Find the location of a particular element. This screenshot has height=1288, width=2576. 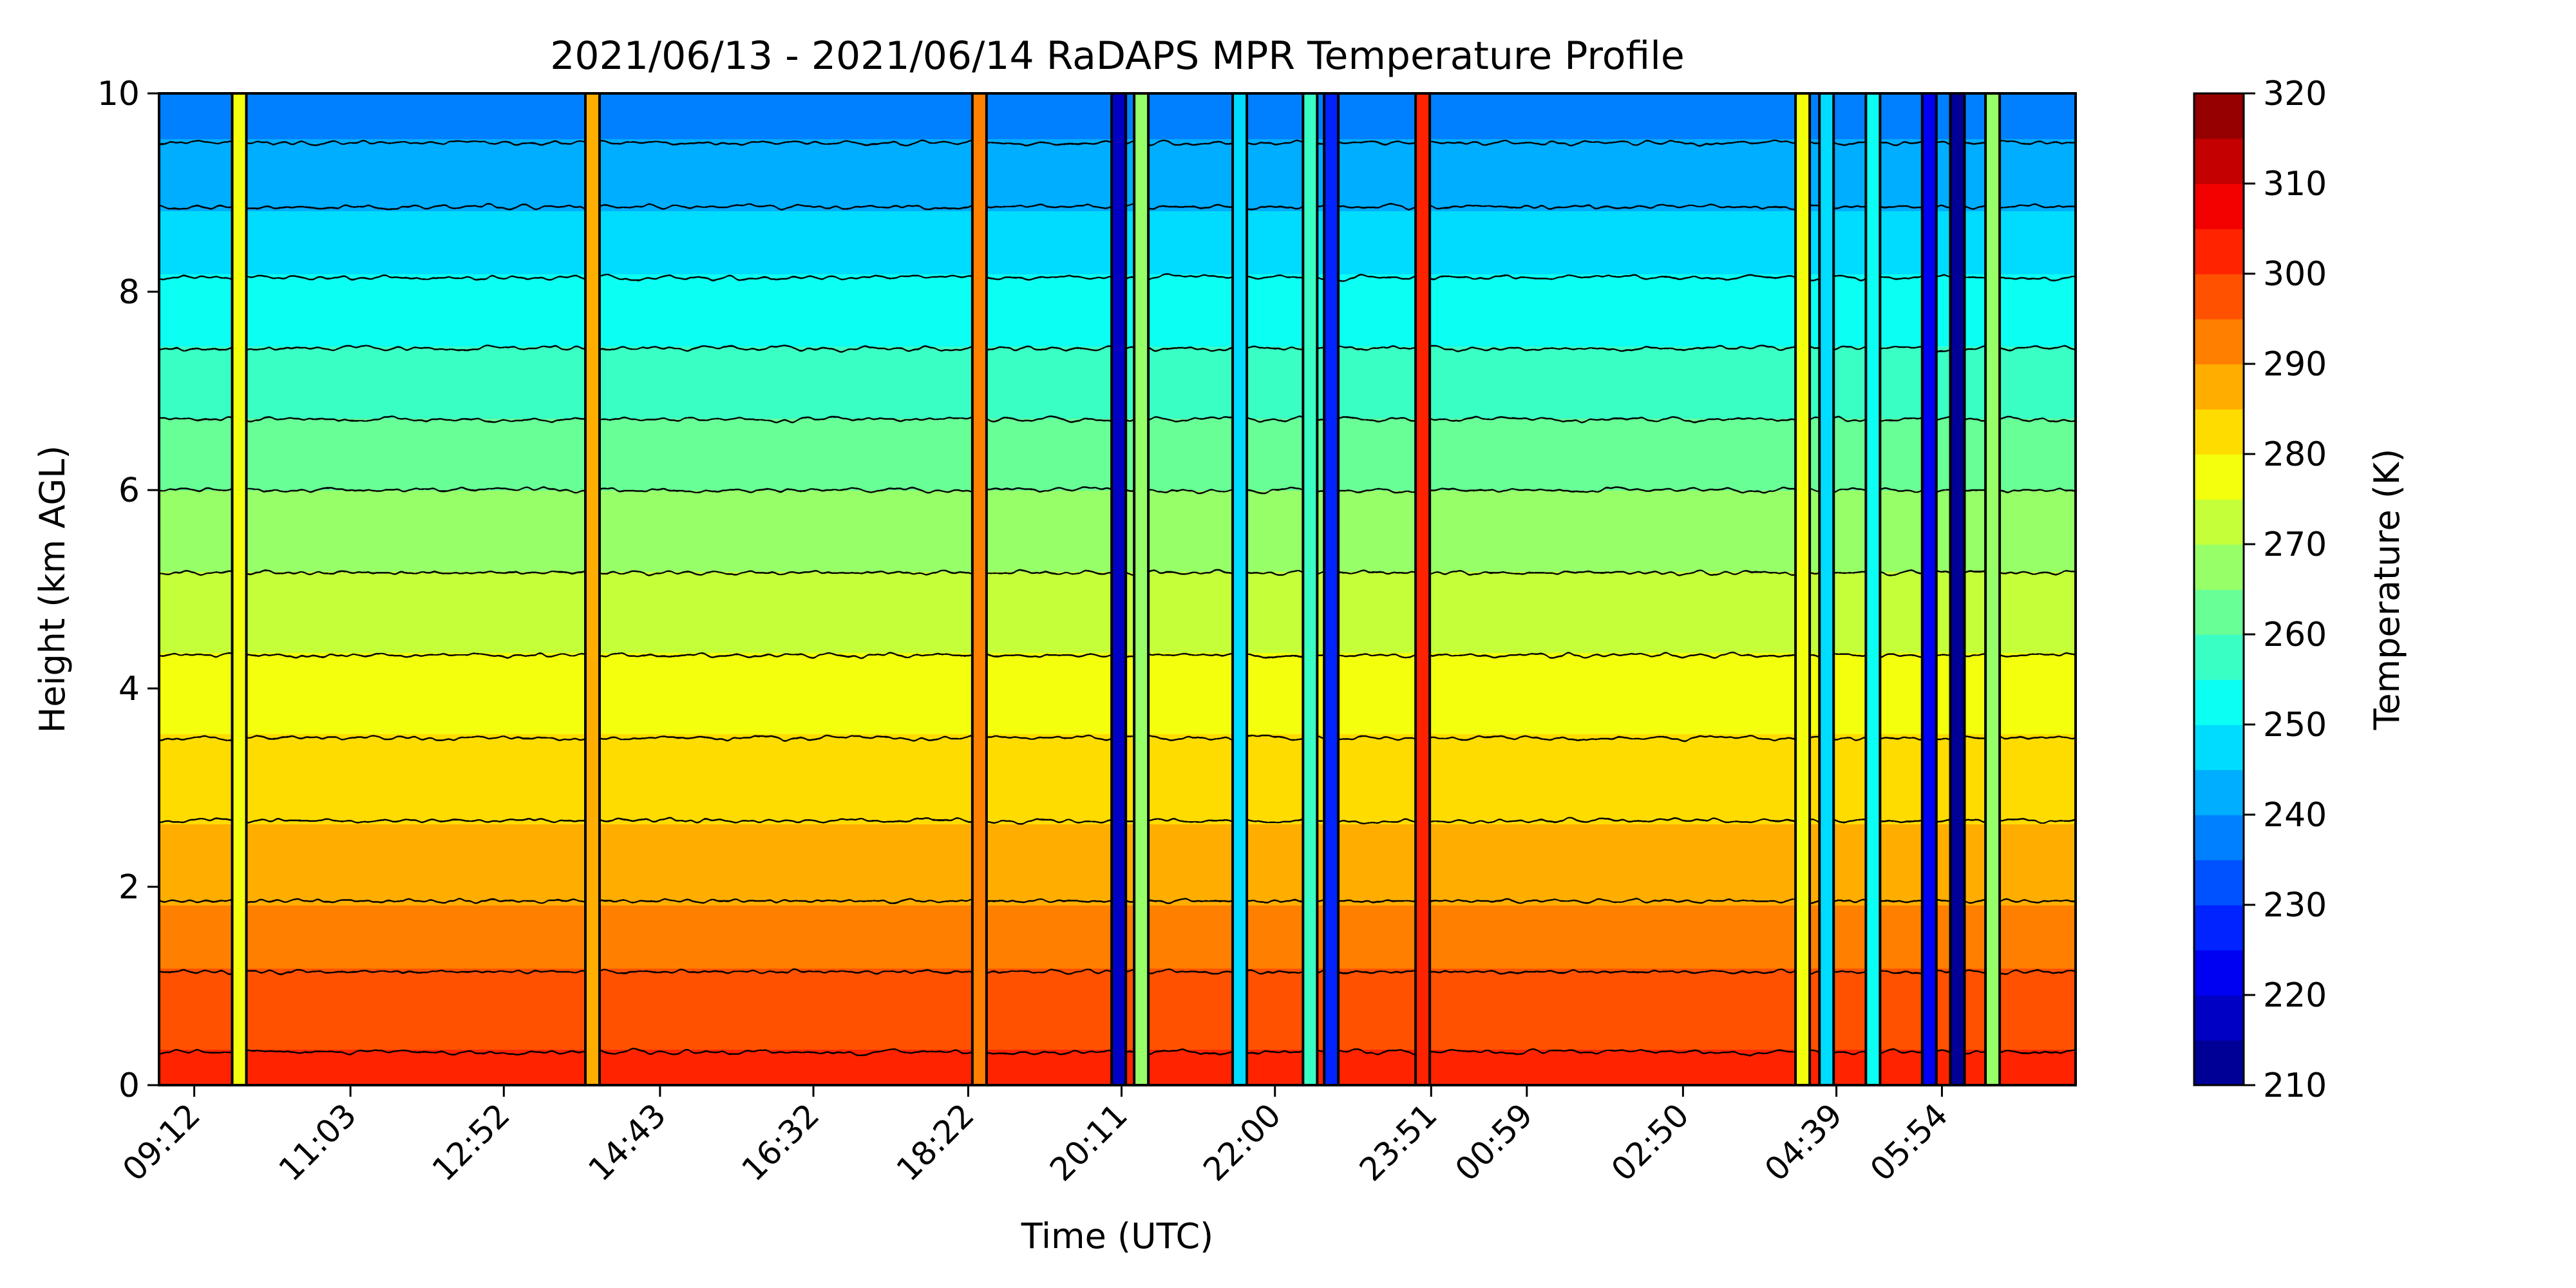

x-tick-label: 20:11 is located at coordinates (1089, 1142).